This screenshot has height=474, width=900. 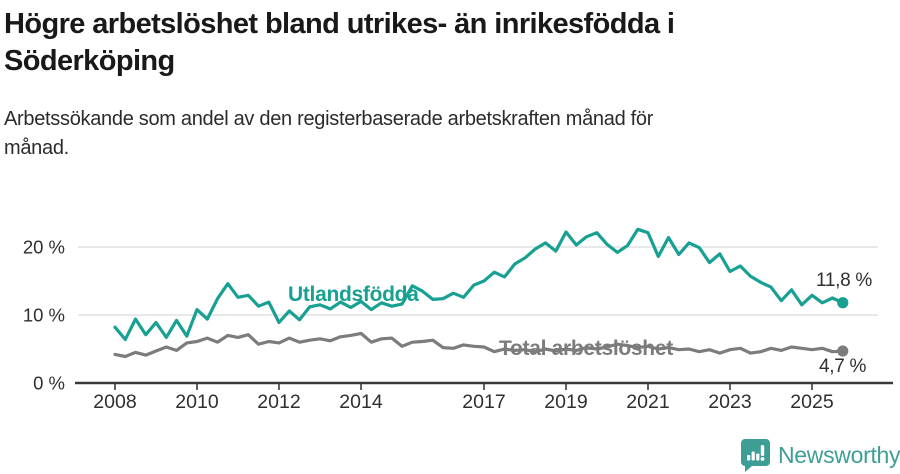 What do you see at coordinates (361, 402) in the screenshot?
I see `x-tick-label: 2014` at bounding box center [361, 402].